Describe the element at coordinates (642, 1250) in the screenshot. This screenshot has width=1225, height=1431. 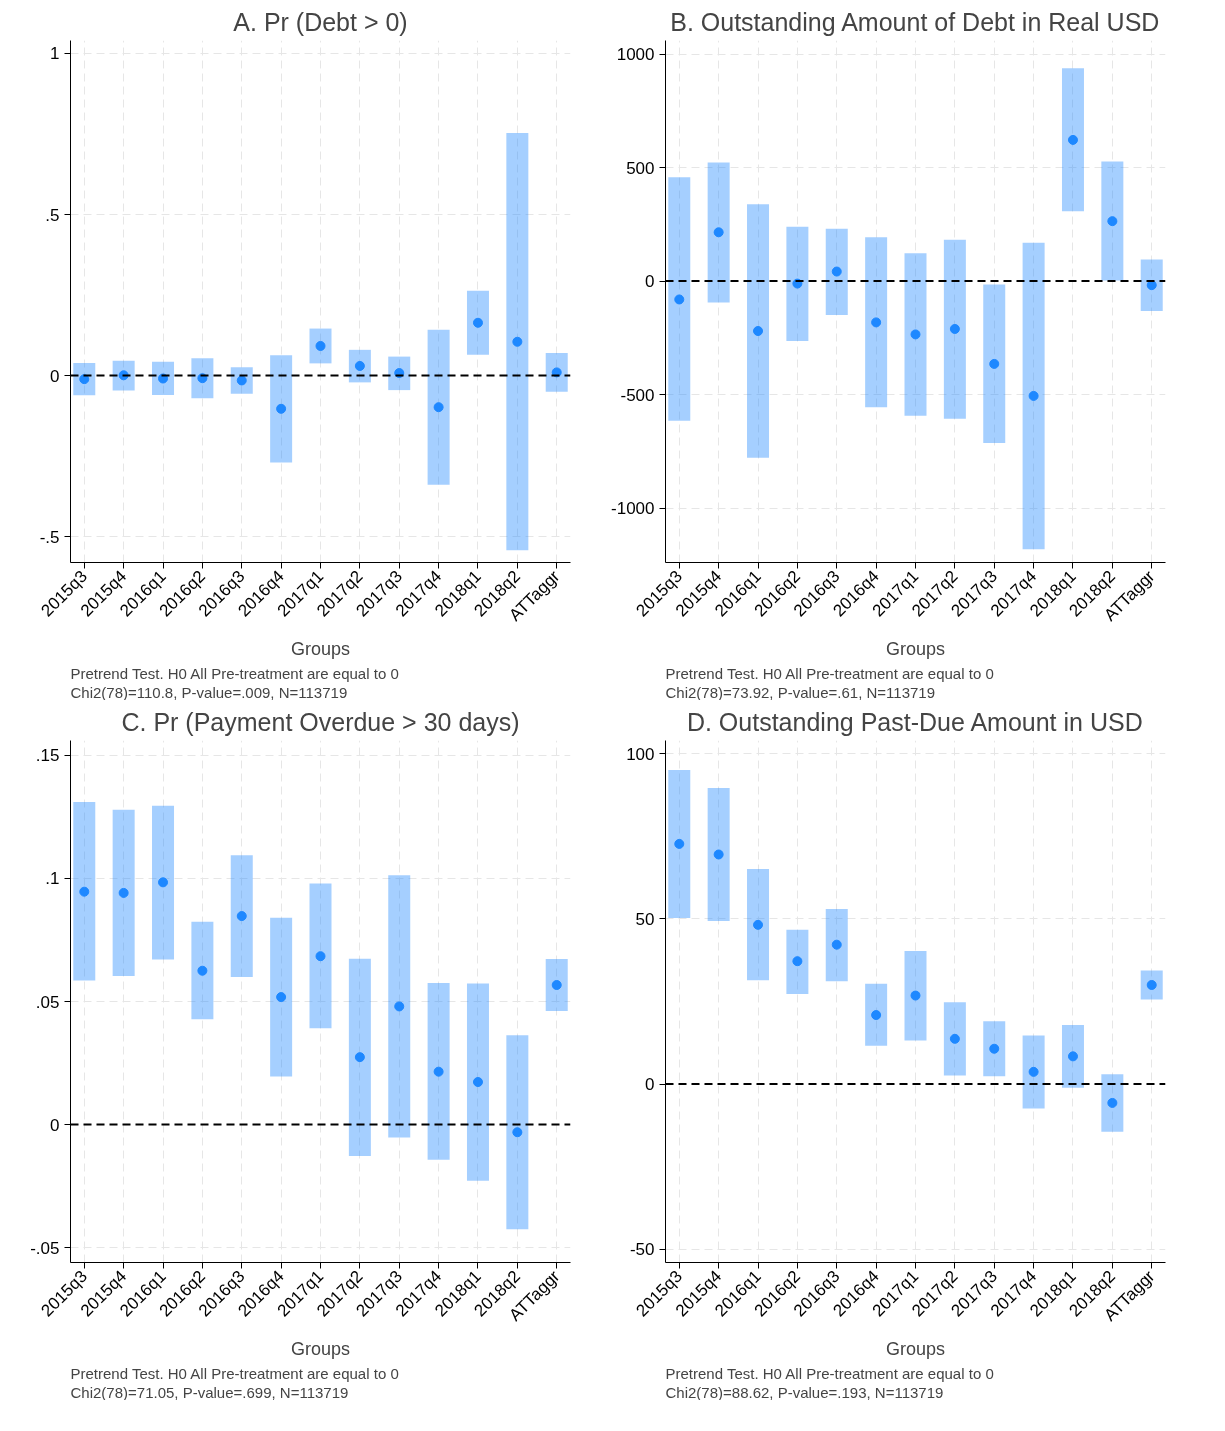
I see `y-tick-label: -50` at that location.